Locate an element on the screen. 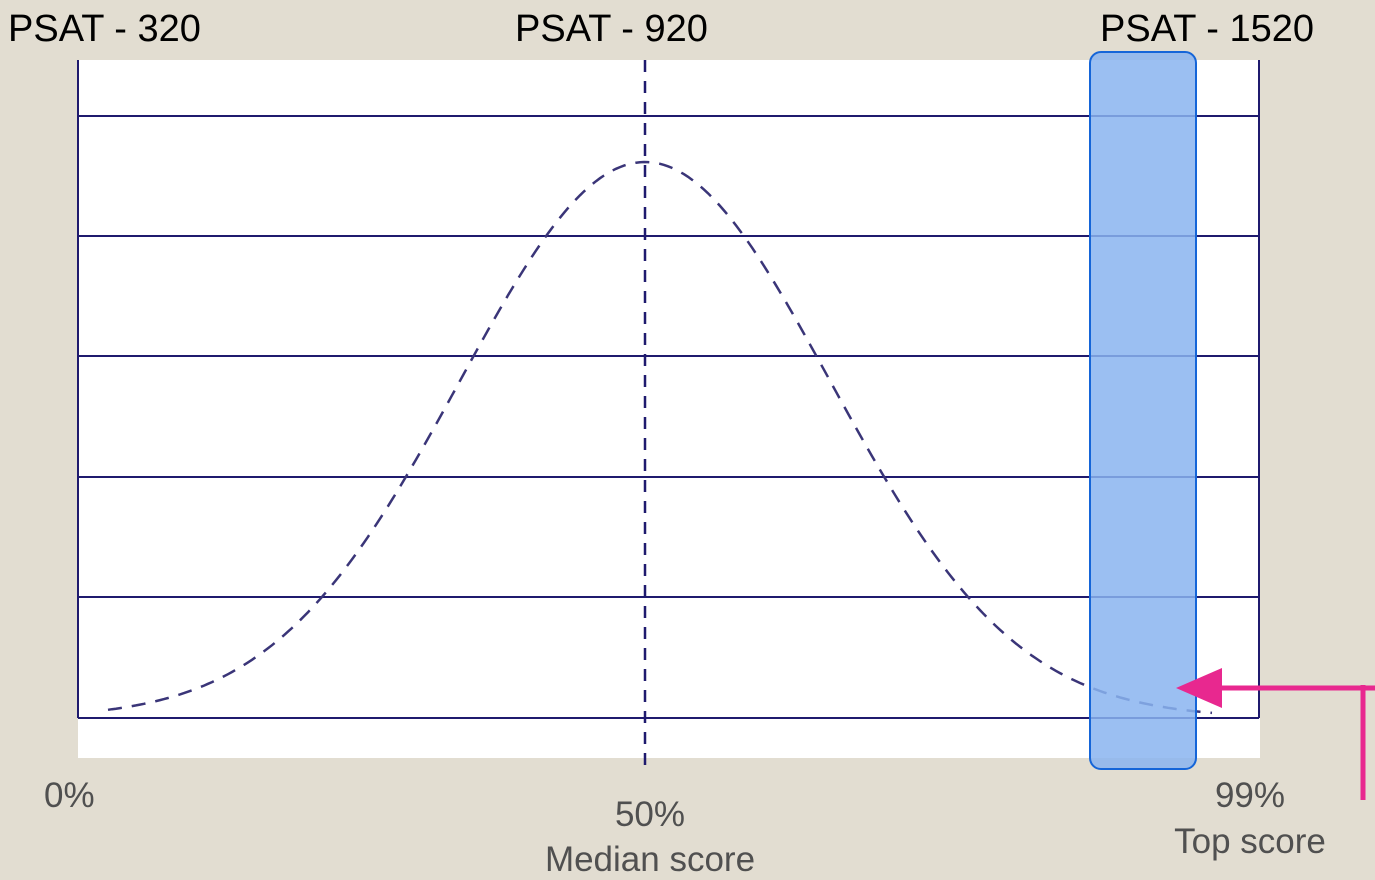 Image resolution: width=1375 pixels, height=880 pixels. top-score-caption: Top score is located at coordinates (1250, 841).